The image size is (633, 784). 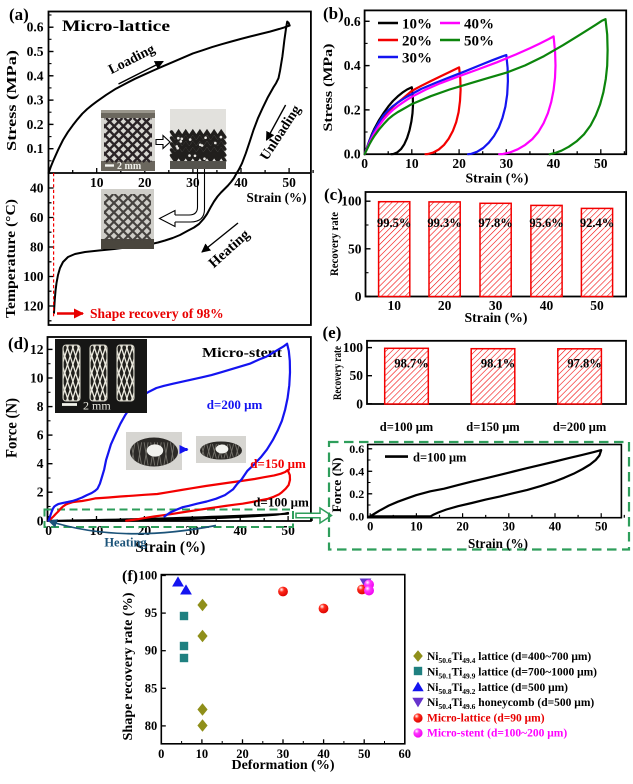 What do you see at coordinates (235, 404) in the screenshot?
I see `svg-text: d=200 μm` at bounding box center [235, 404].